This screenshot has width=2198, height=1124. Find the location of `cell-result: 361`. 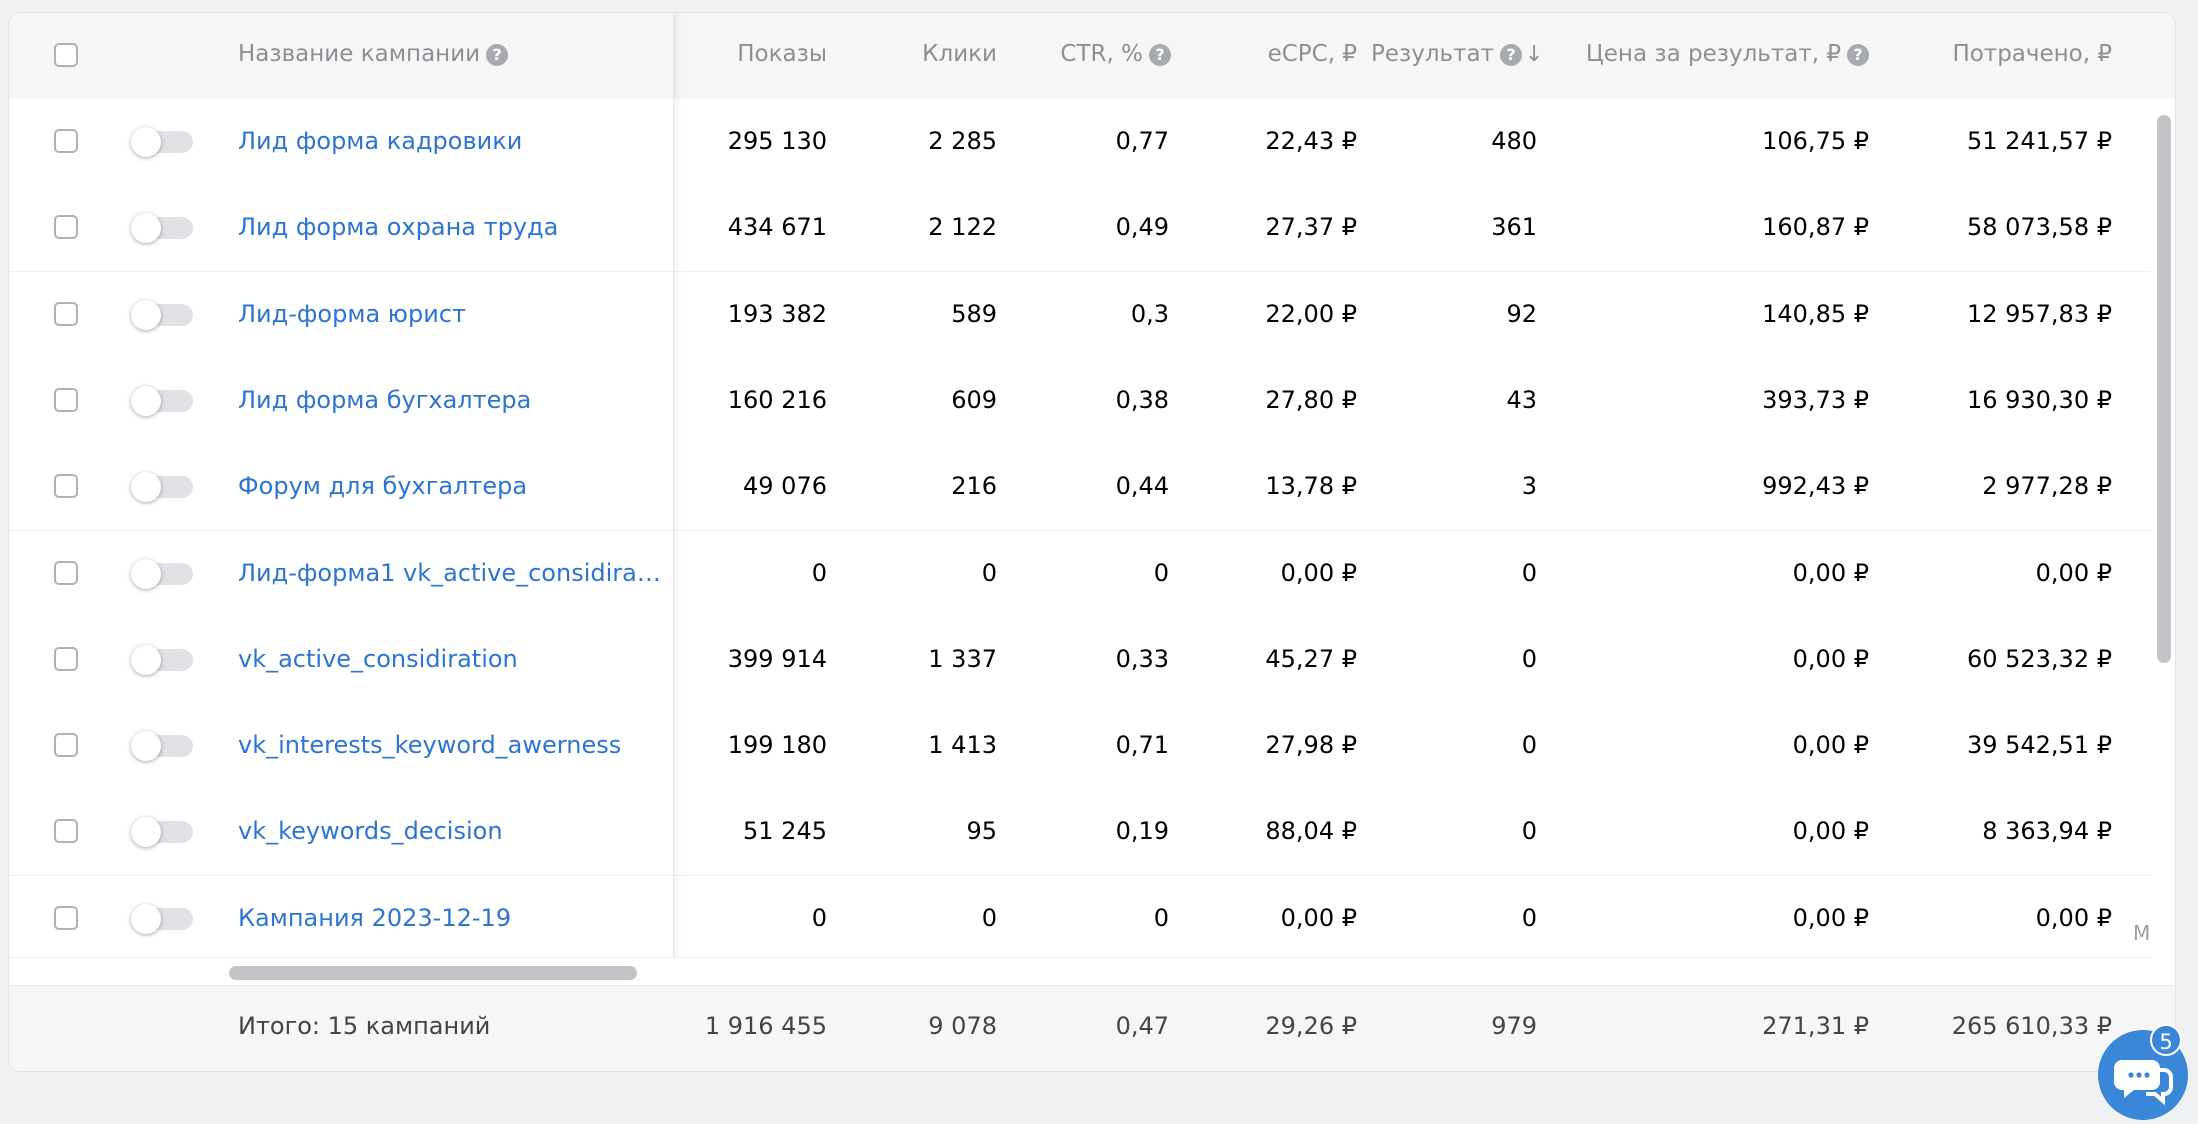

cell-result: 361 is located at coordinates (1514, 227).